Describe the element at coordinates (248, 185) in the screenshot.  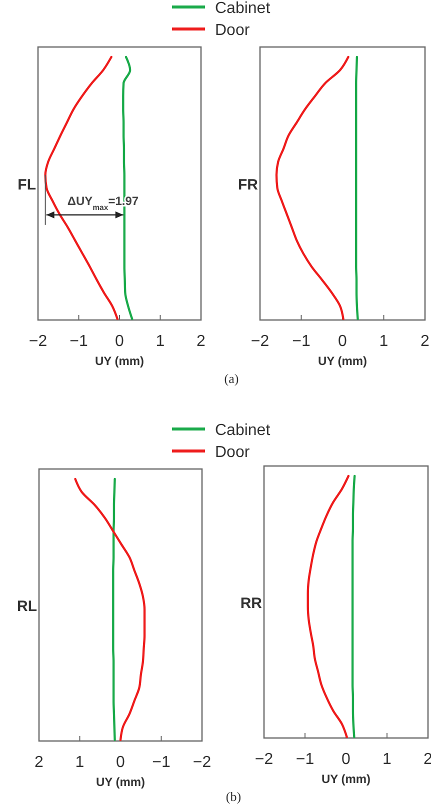
I see `y-axis-title: FR` at that location.